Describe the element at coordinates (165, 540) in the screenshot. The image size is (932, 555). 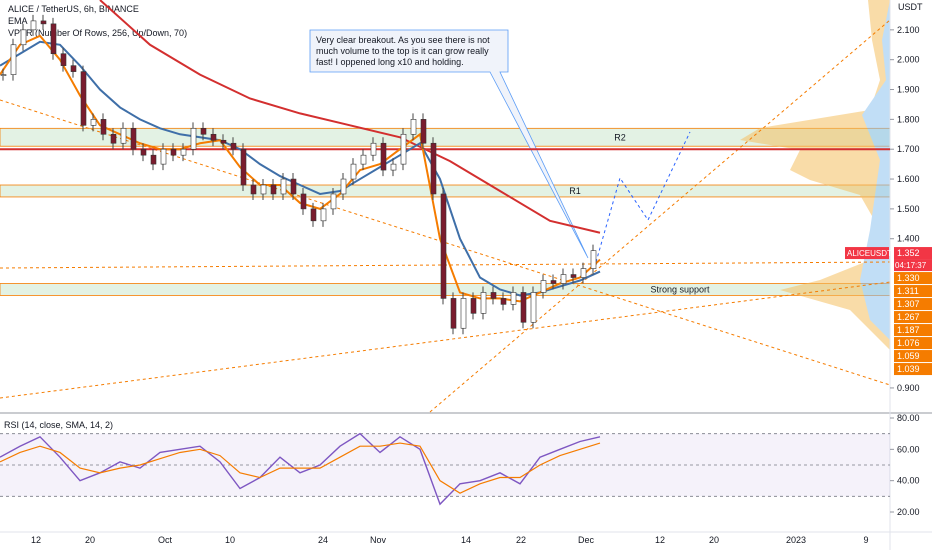
I see `date-label: Oct` at that location.